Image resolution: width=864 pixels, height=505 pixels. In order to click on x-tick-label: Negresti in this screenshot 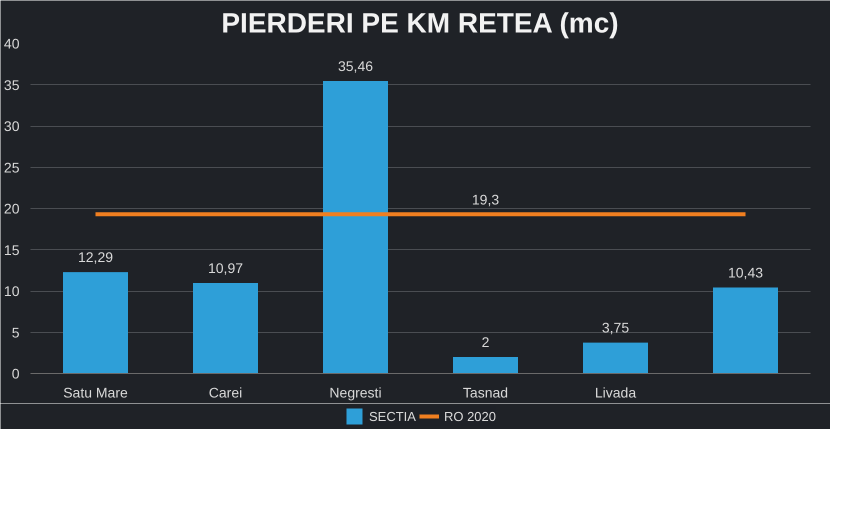, I will do `click(355, 392)`.